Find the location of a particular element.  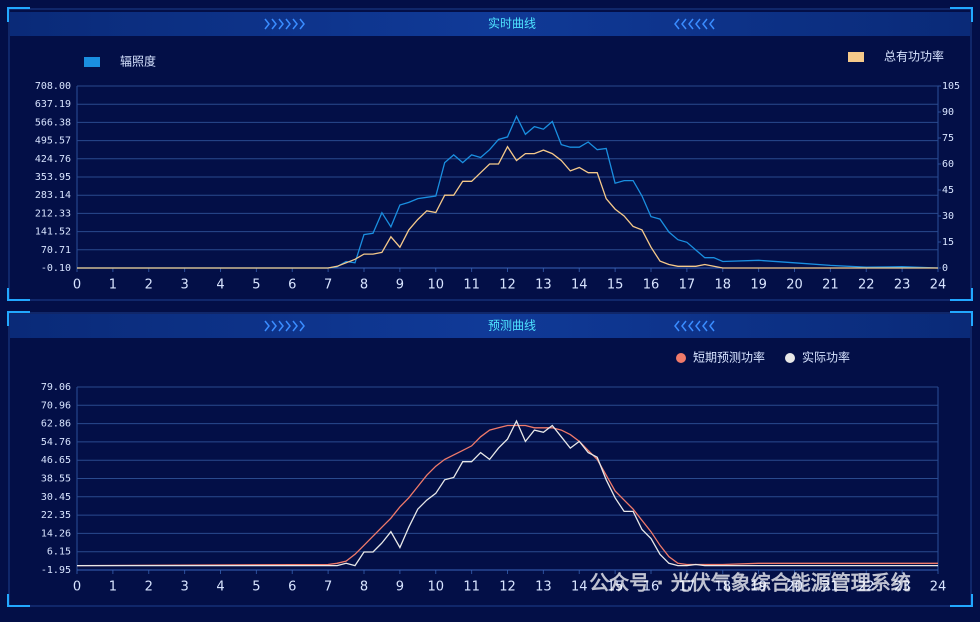

legend-label: 辐照度 is located at coordinates (138, 61).